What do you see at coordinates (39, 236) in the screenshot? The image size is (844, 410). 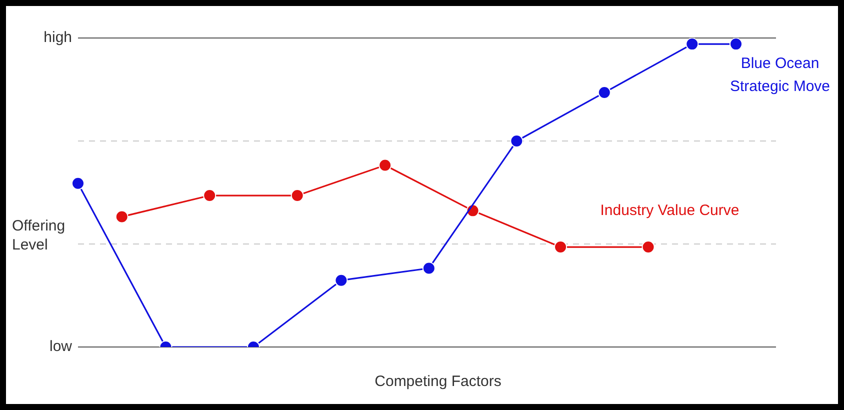 I see `y-axis-title: Offering Level` at bounding box center [39, 236].